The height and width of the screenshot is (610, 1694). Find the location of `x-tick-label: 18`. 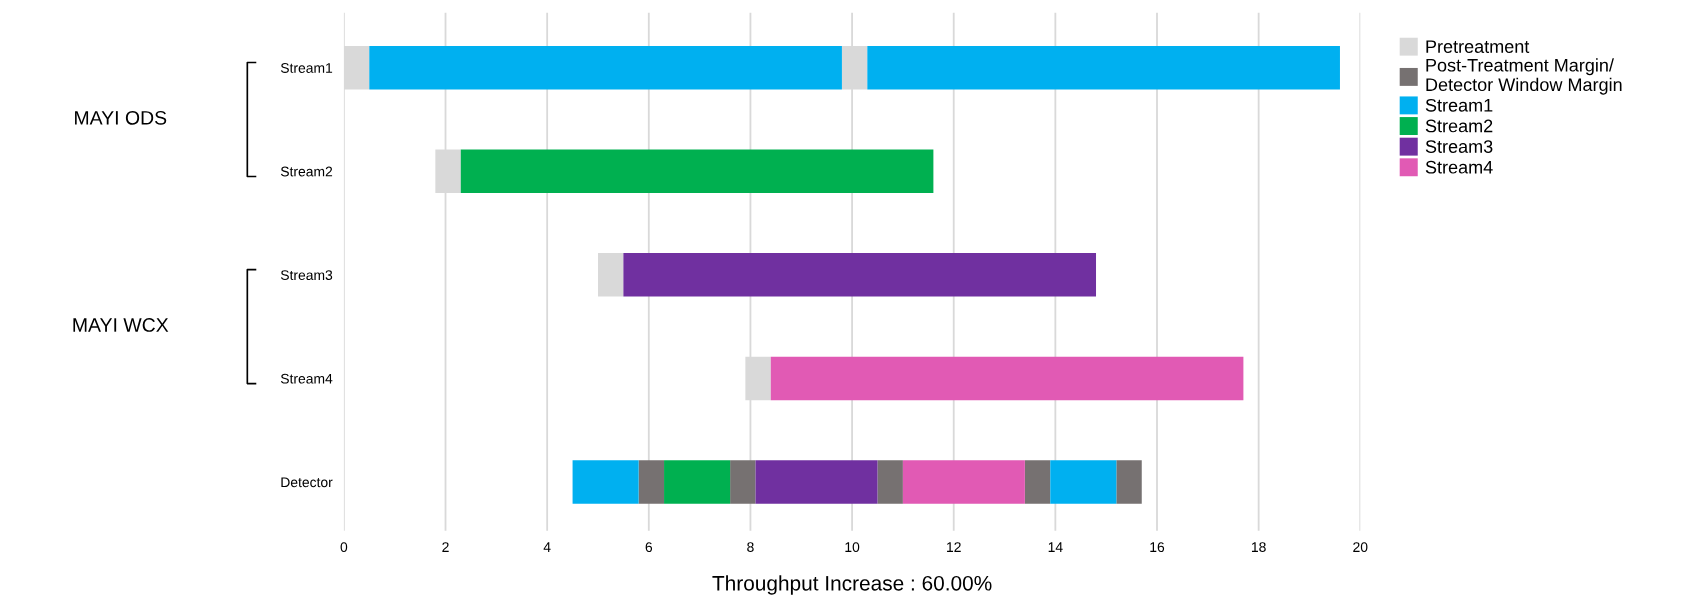

x-tick-label: 18 is located at coordinates (1258, 547).